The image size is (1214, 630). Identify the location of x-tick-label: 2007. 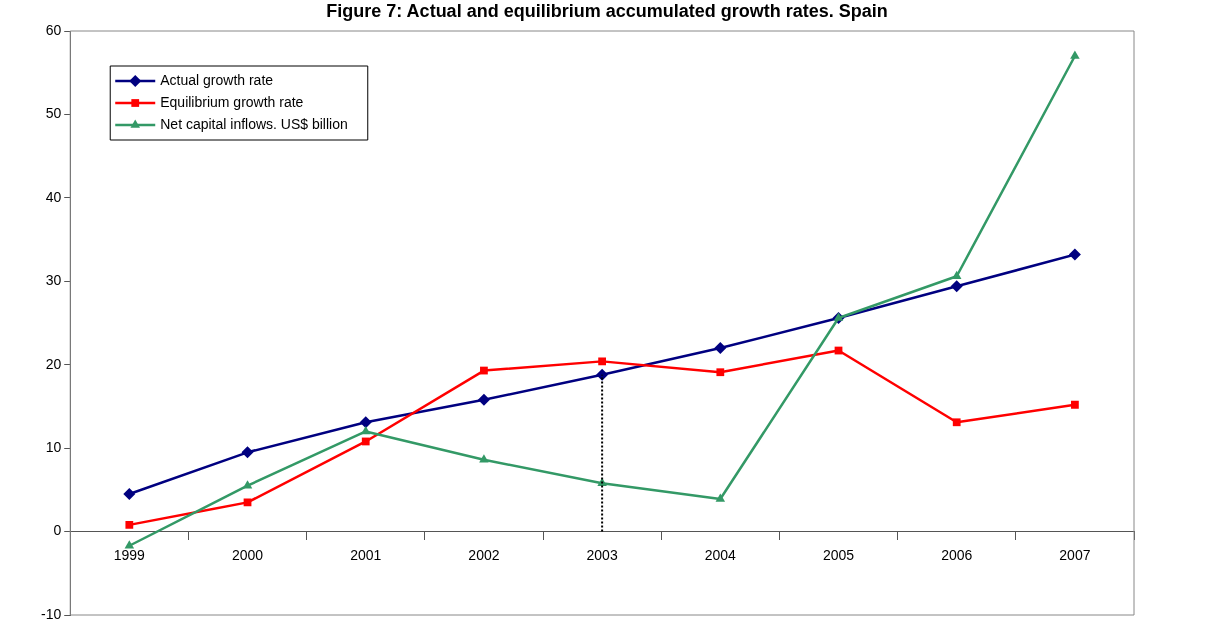
(1075, 554).